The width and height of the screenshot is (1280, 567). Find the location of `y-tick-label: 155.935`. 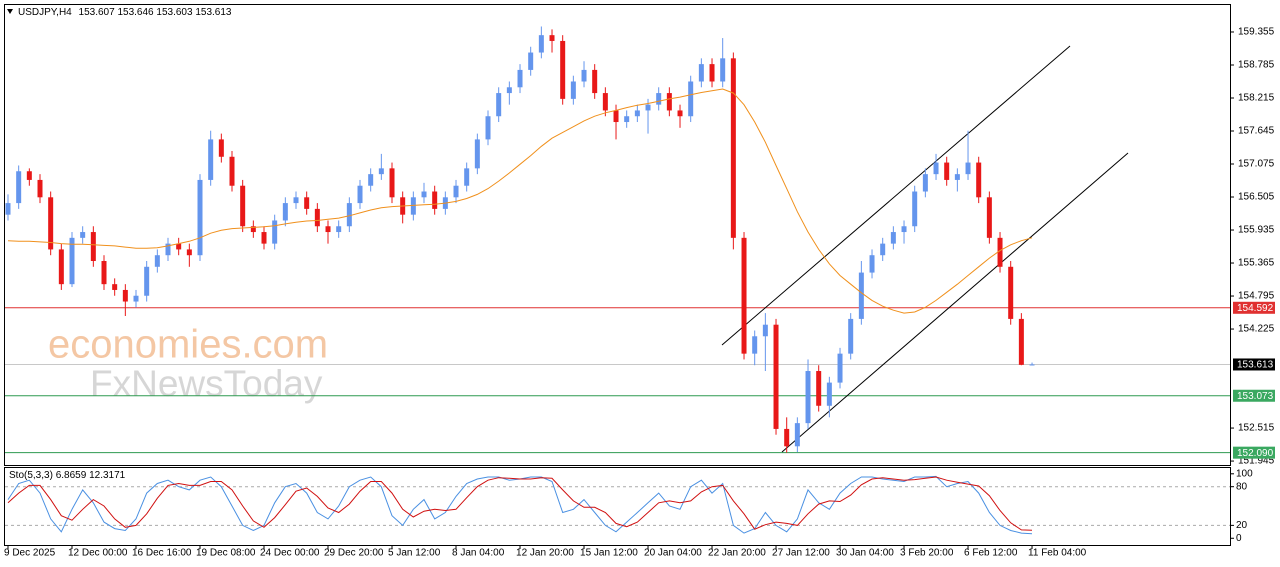

y-tick-label: 155.935 is located at coordinates (1256, 230).